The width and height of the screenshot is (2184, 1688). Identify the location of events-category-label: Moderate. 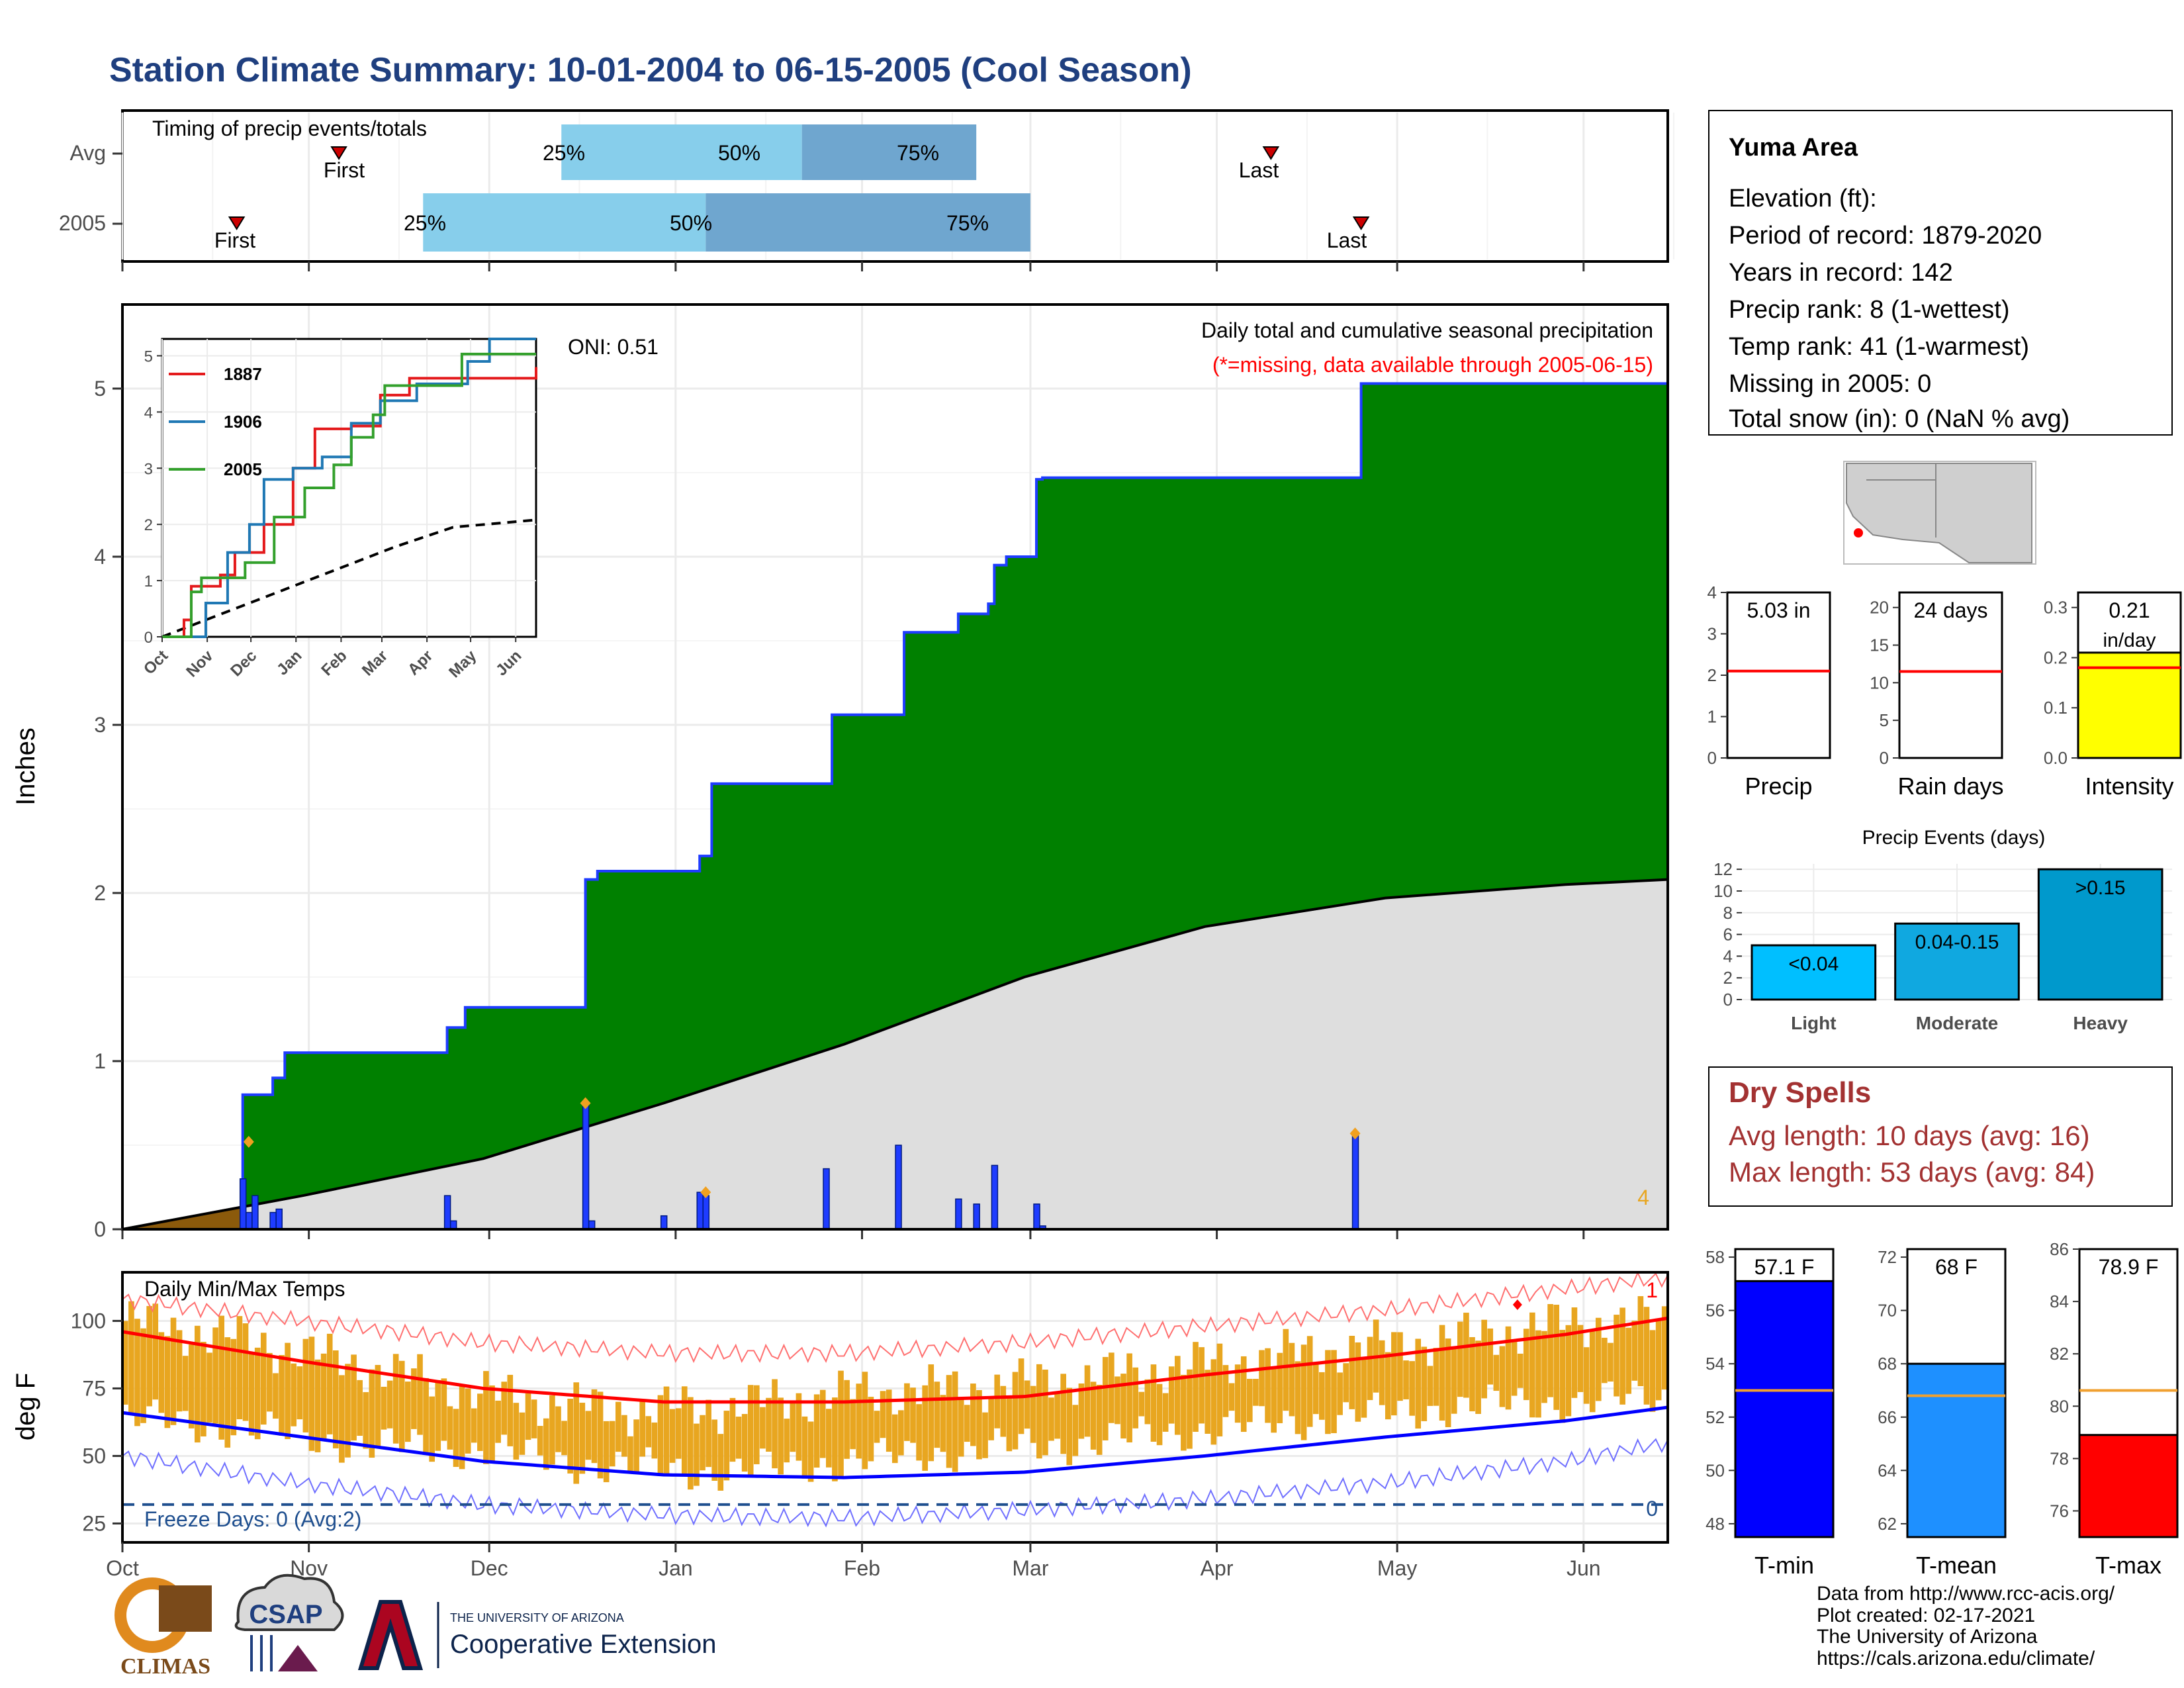
(1957, 1023).